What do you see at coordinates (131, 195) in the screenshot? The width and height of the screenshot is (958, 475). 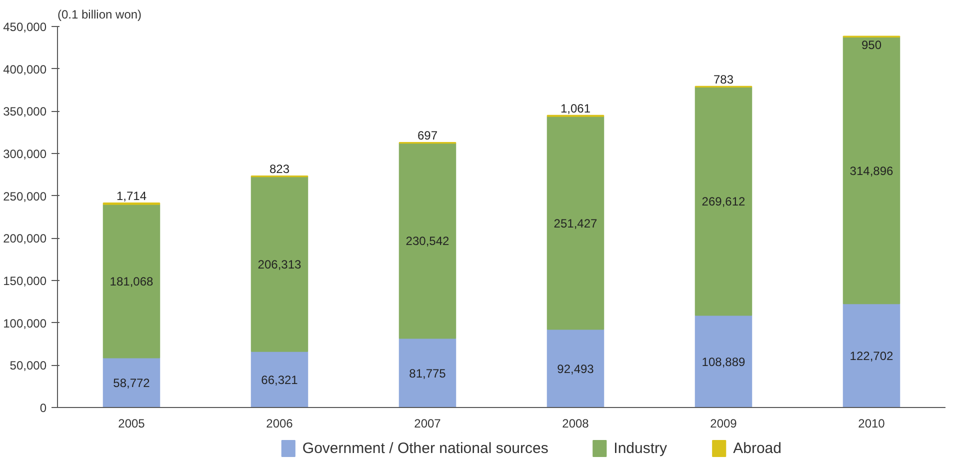 I see `data-label: 1,714` at bounding box center [131, 195].